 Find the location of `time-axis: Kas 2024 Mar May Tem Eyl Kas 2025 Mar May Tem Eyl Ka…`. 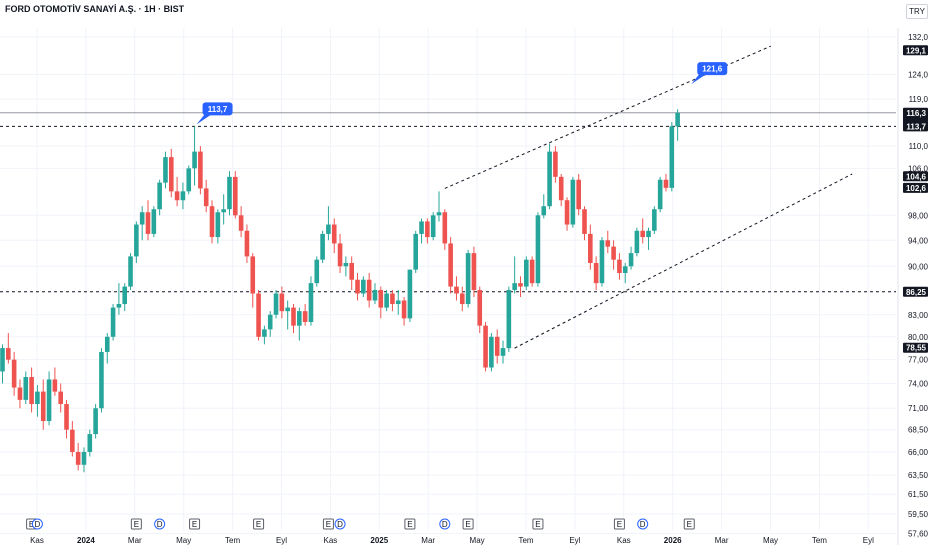

time-axis: Kas 2024 Mar May Tem Eyl Kas 2025 Mar May Tem Eyl Ka… is located at coordinates (452, 540).